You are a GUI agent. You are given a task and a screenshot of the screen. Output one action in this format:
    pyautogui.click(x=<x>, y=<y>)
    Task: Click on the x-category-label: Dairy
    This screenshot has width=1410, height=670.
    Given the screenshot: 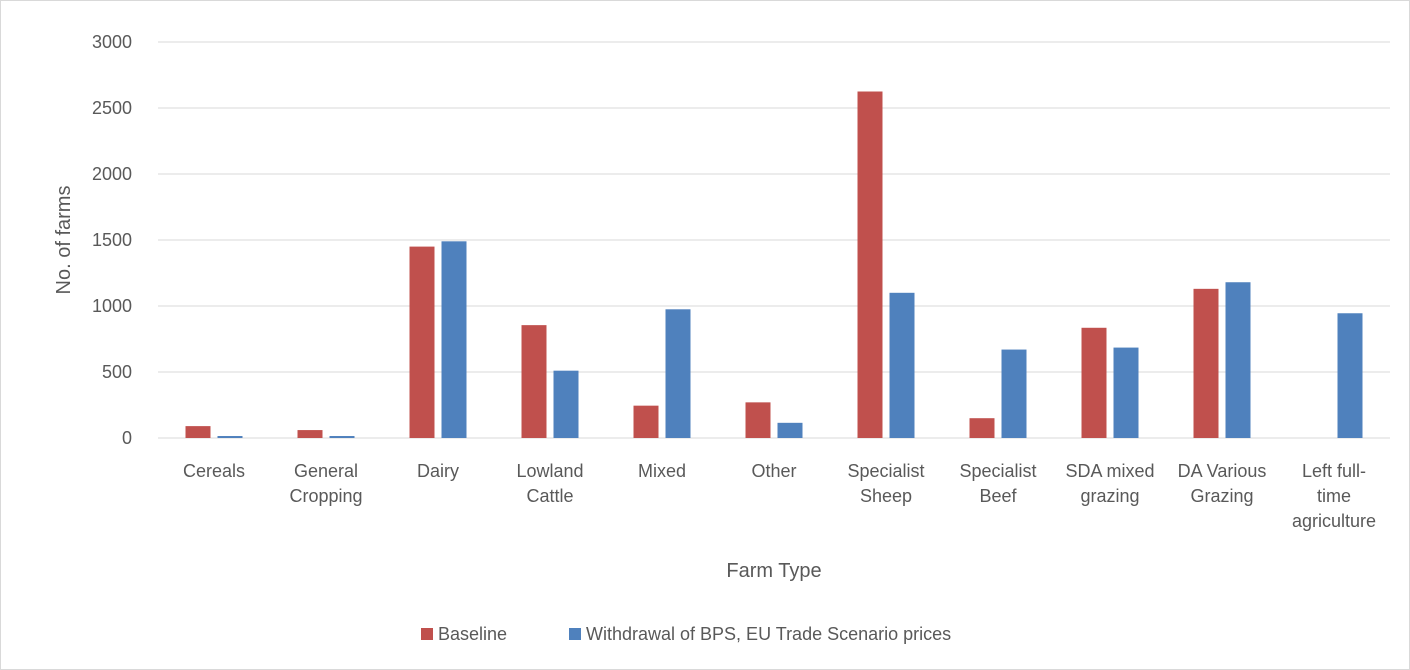 What is the action you would take?
    pyautogui.click(x=438, y=471)
    